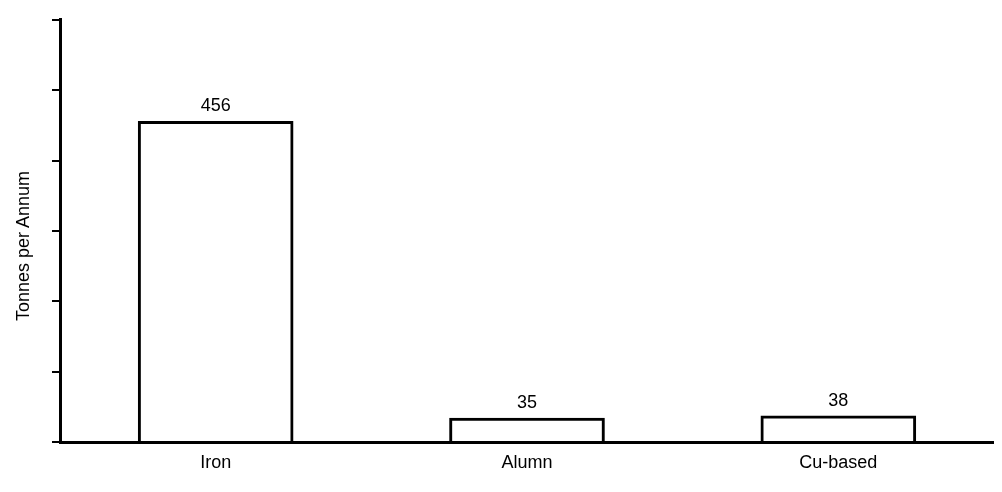  I want to click on data-label: 456, so click(215, 105).